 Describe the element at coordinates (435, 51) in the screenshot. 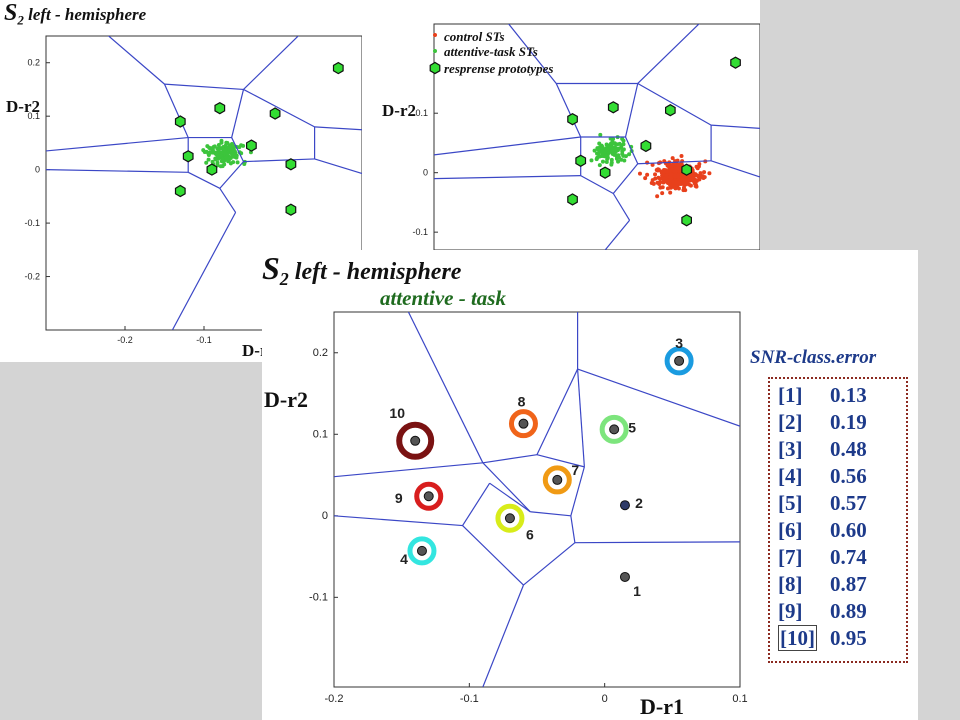

I see `legend-marker-attentive` at that location.